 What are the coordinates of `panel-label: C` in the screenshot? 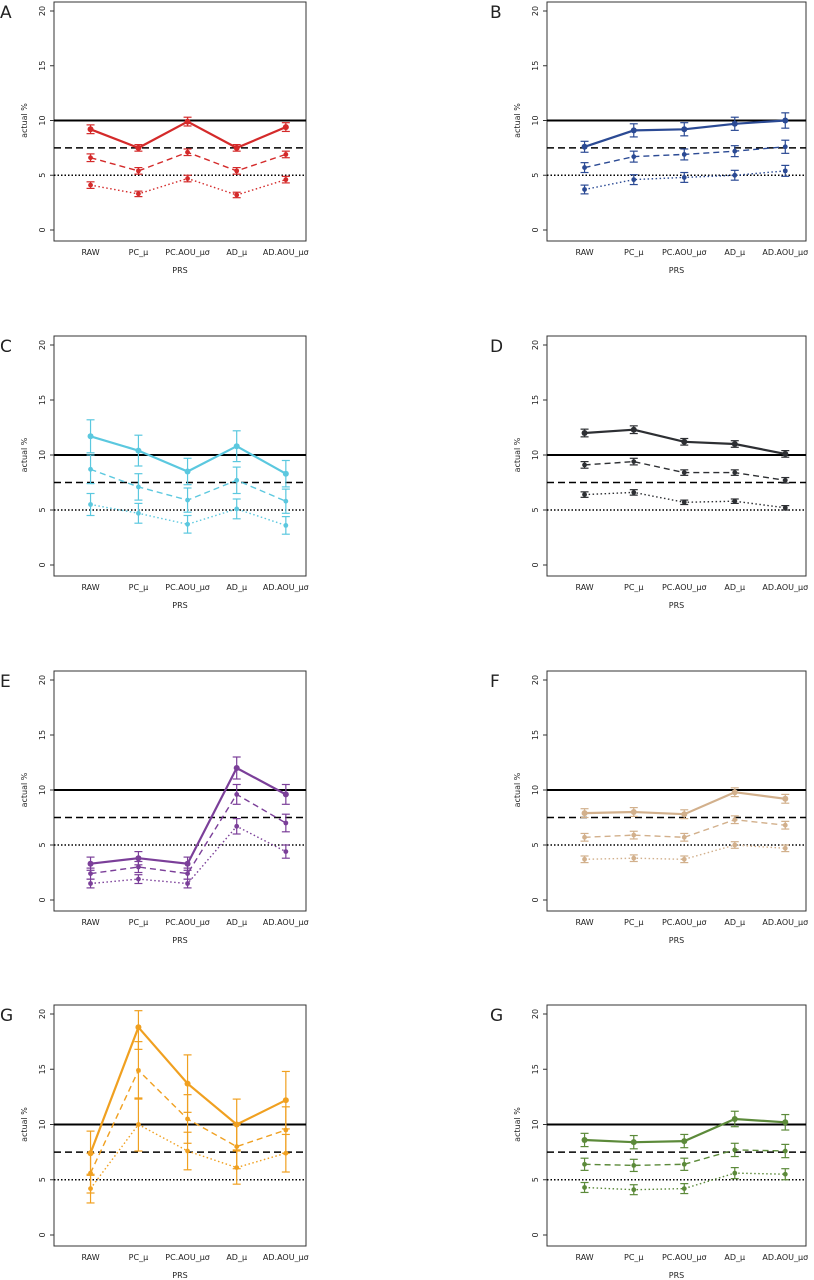 It's located at (6, 347).